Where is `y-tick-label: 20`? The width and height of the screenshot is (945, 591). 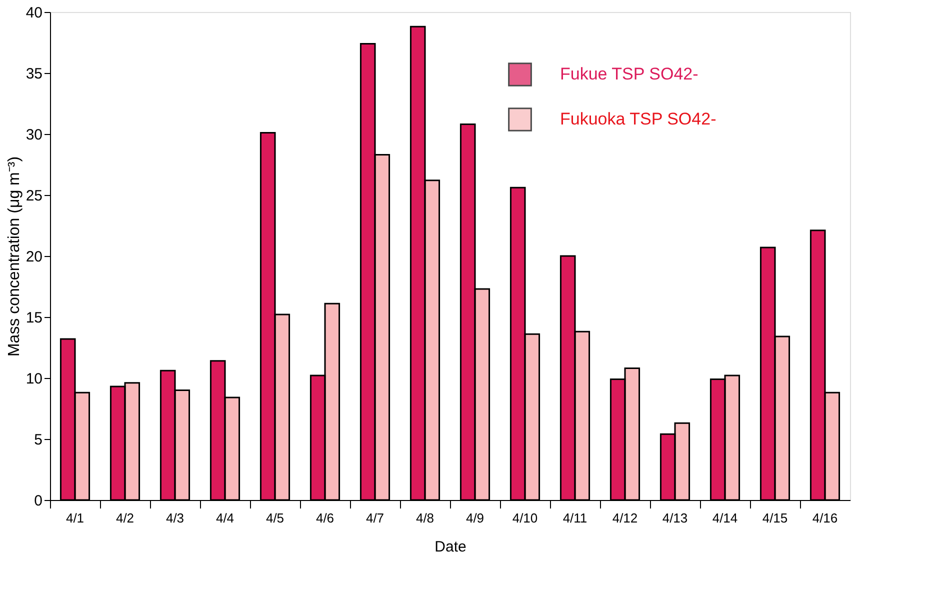 y-tick-label: 20 is located at coordinates (34, 257).